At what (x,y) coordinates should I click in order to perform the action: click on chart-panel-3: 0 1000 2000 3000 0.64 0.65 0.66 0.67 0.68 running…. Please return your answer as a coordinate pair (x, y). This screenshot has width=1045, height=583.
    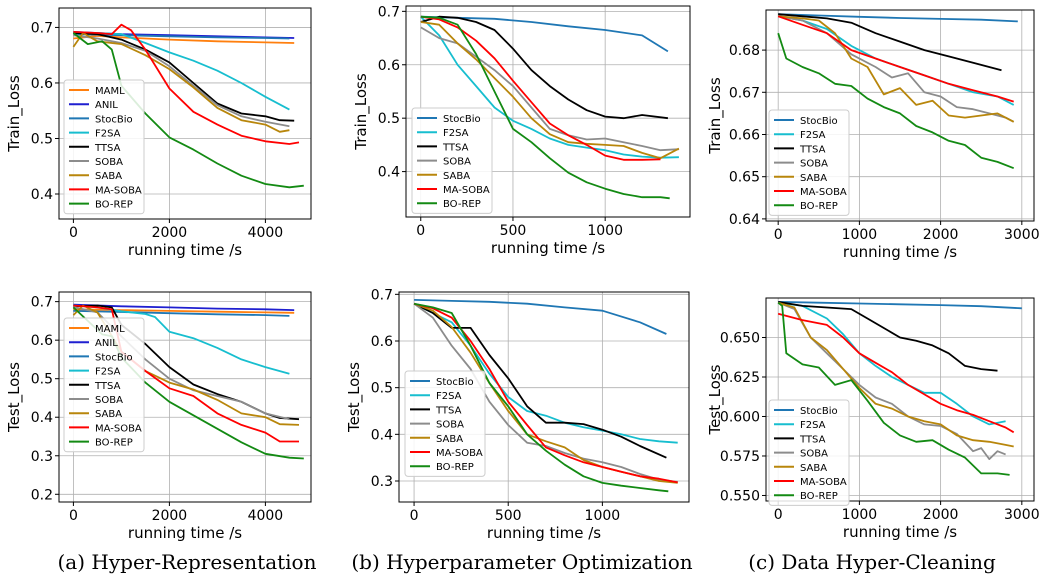
    Looking at the image, I should click on (873, 135).